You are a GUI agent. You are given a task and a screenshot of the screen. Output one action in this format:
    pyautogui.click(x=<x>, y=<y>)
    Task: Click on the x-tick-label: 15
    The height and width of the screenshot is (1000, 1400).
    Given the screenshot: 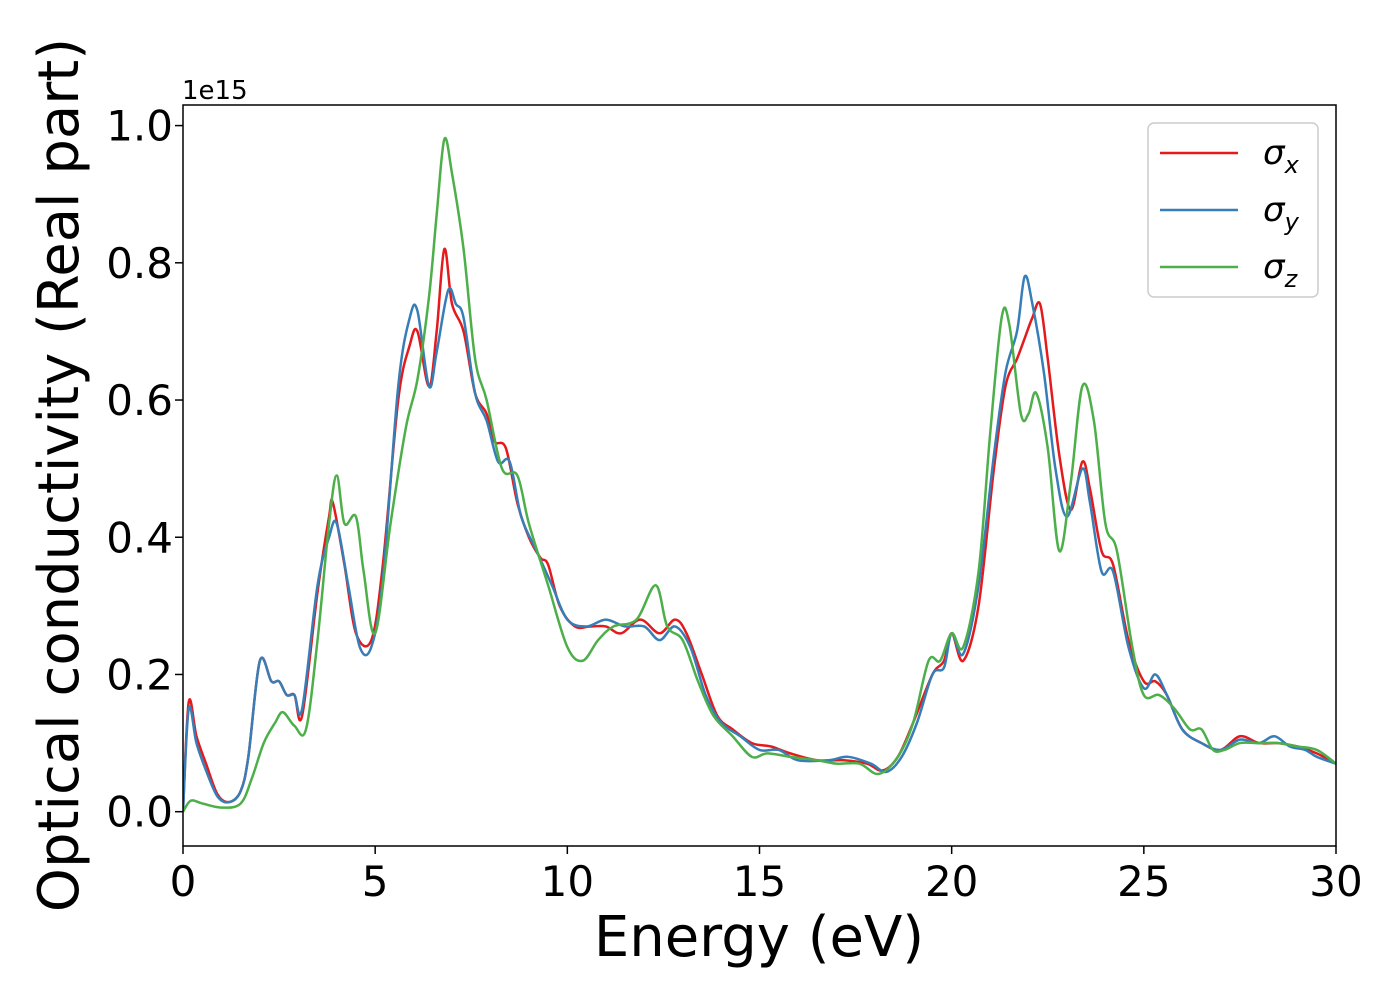 What is the action you would take?
    pyautogui.click(x=759, y=881)
    